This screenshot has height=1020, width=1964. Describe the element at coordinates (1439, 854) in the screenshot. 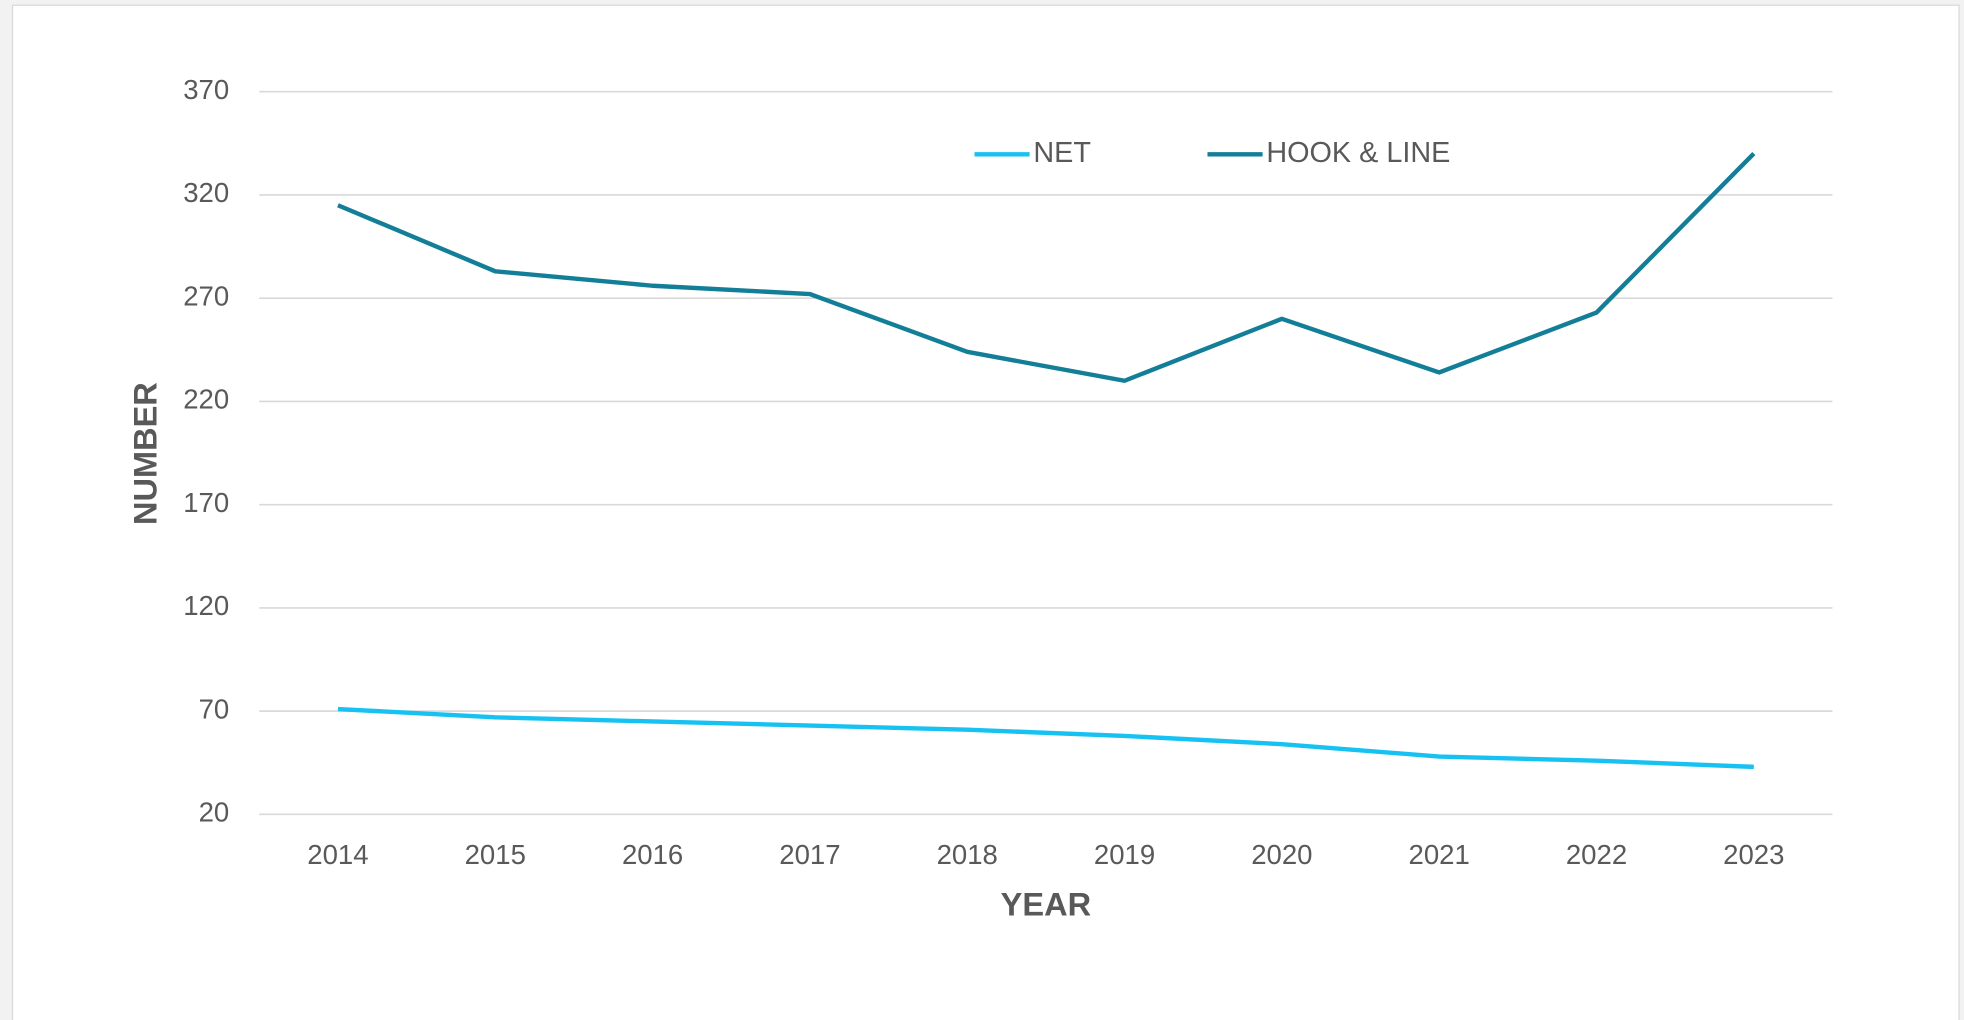

I see `x-tick-label: 2021` at that location.